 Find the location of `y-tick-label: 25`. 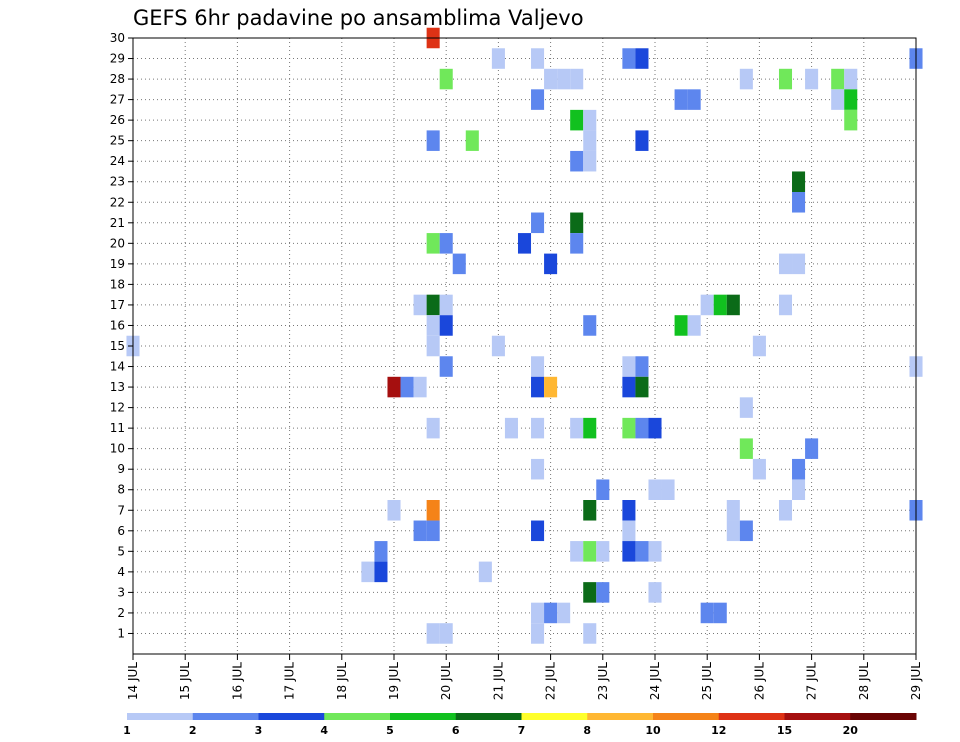

y-tick-label: 25 is located at coordinates (117, 141).